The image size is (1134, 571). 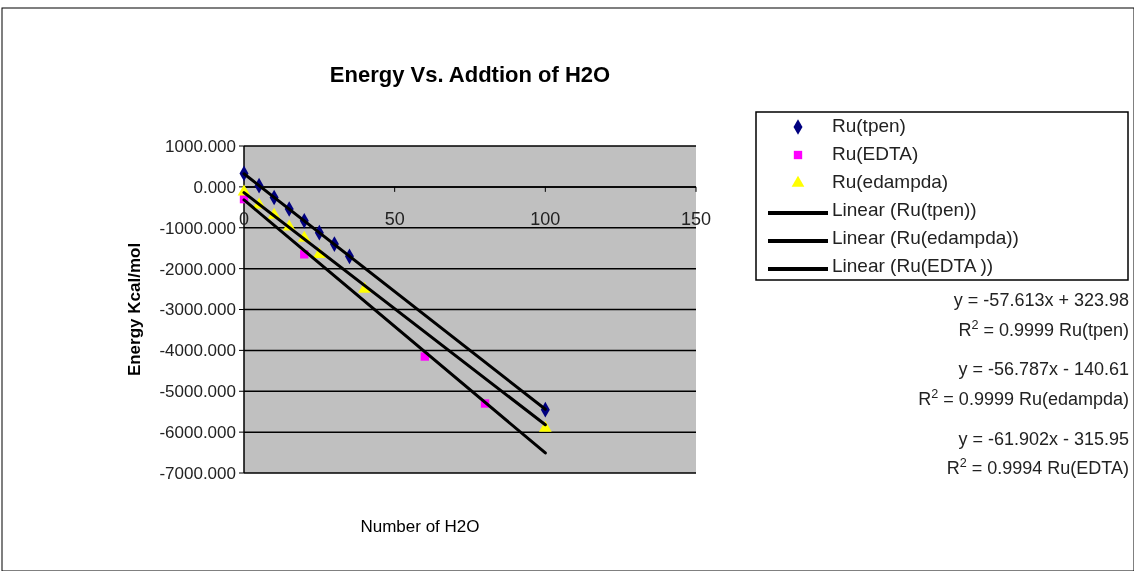 I want to click on y-tick-label: -3000.000, so click(x=197, y=310).